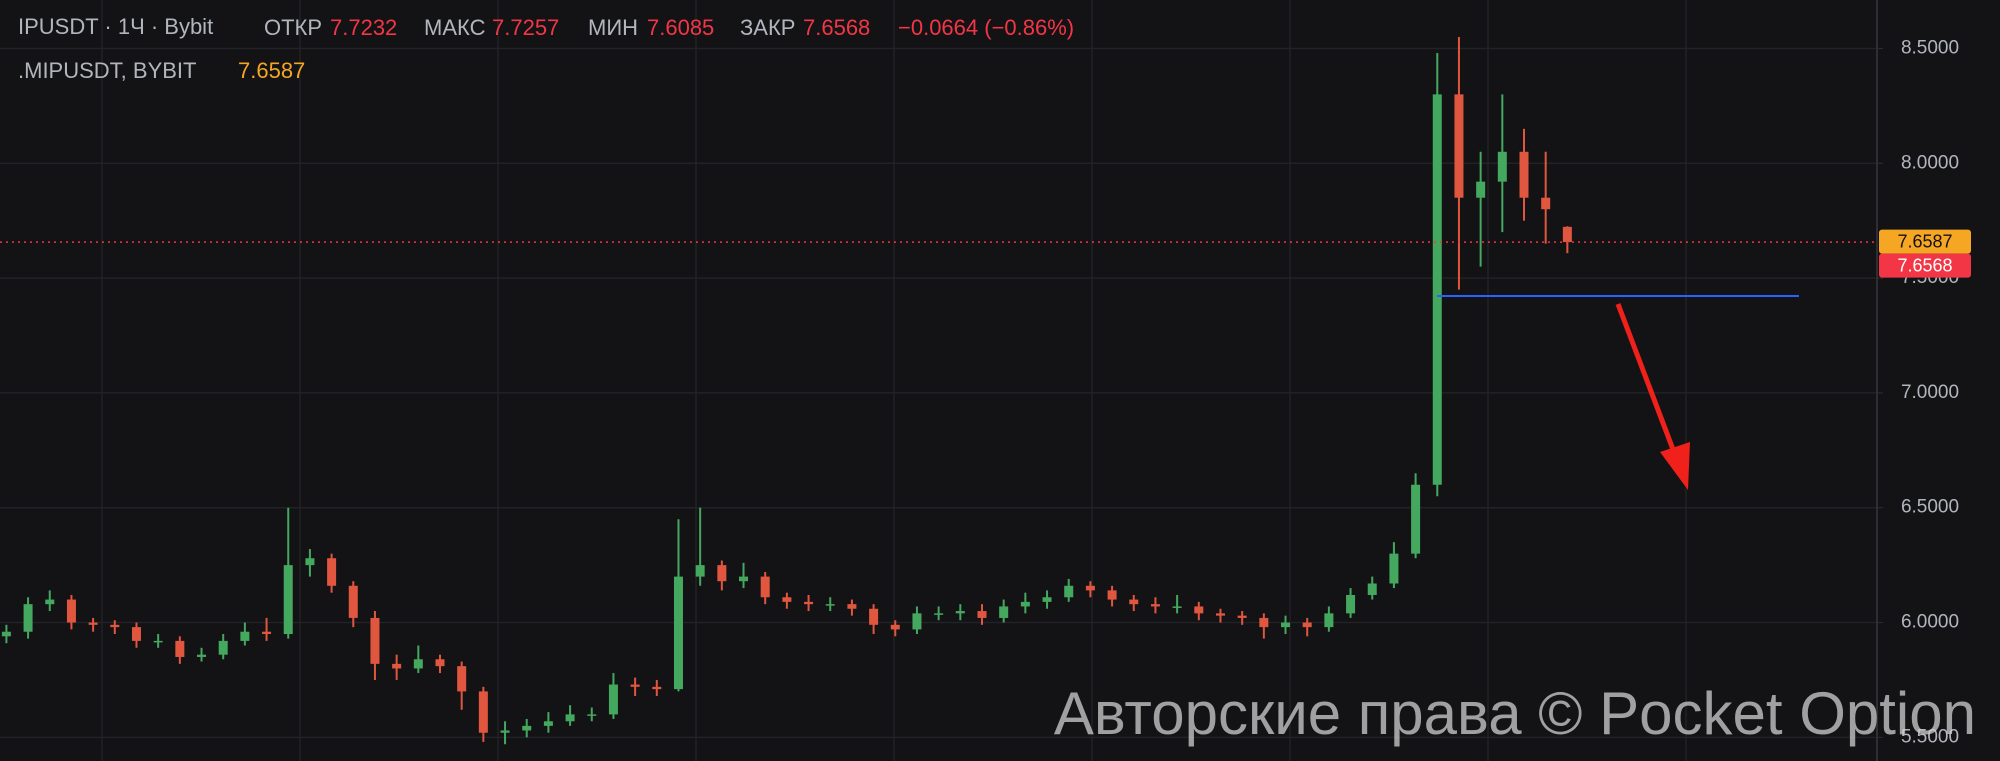  I want to click on low-value: 7.6085, so click(680, 27).